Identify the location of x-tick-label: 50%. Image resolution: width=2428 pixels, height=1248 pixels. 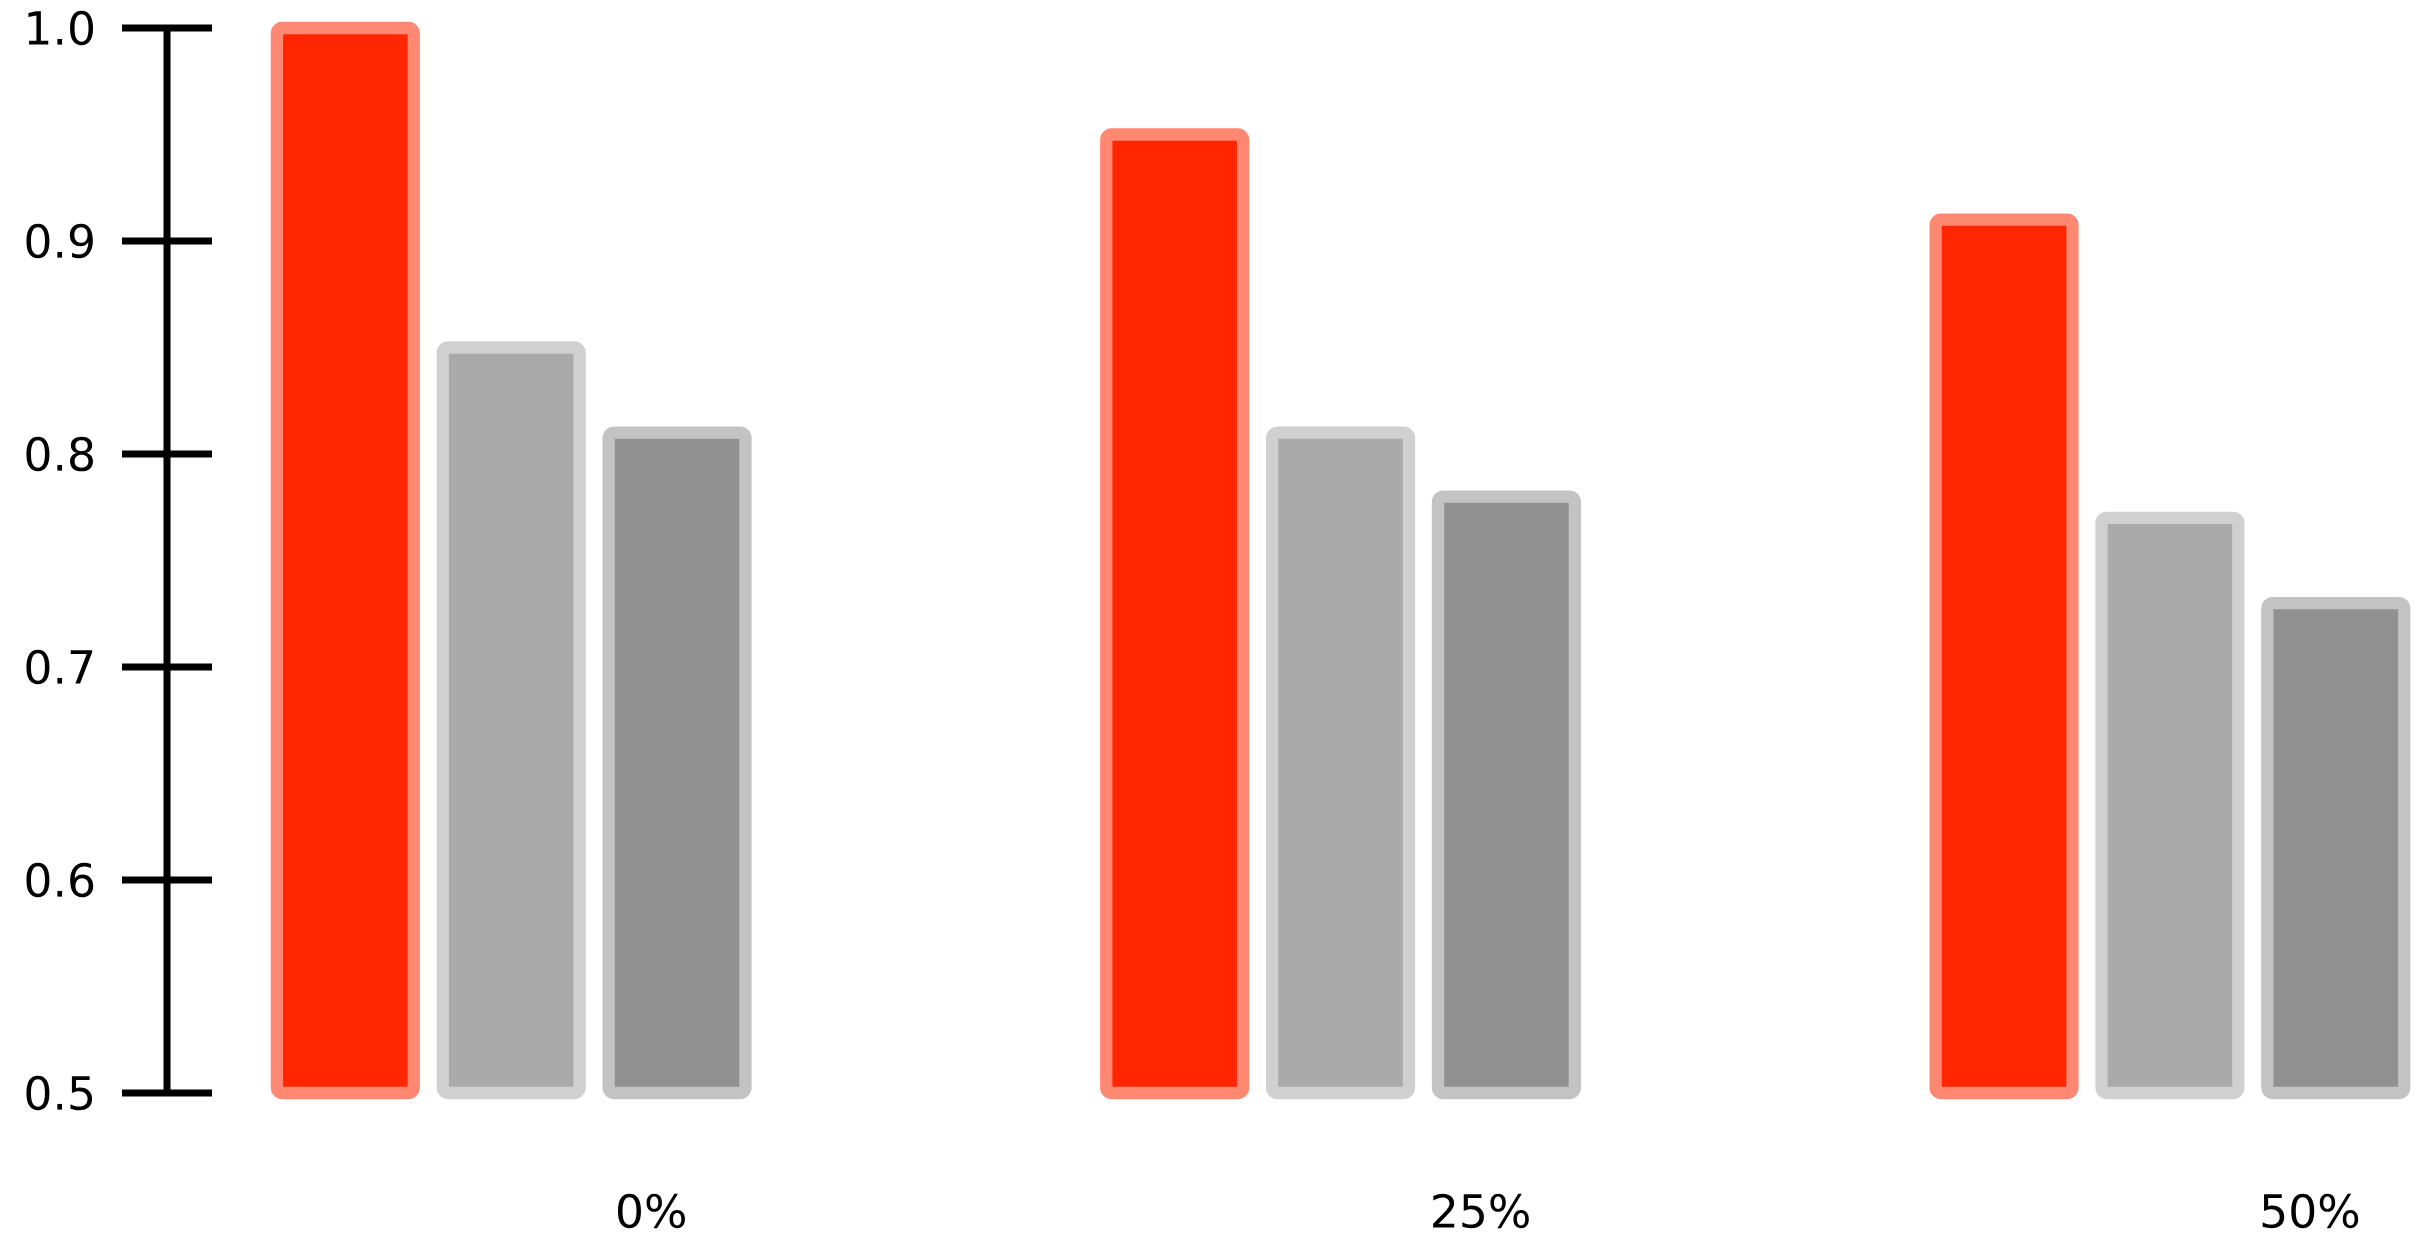
(2310, 1211).